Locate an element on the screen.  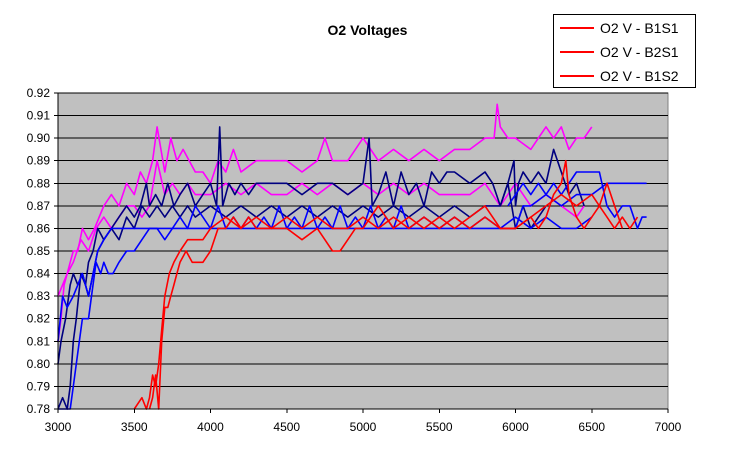
x-tick-label: 6000 is located at coordinates (515, 427).